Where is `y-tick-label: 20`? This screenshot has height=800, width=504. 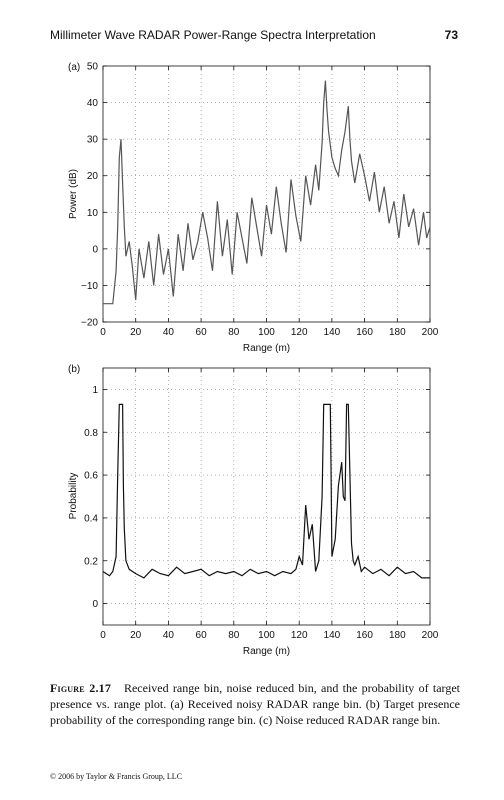 y-tick-label: 20 is located at coordinates (93, 176).